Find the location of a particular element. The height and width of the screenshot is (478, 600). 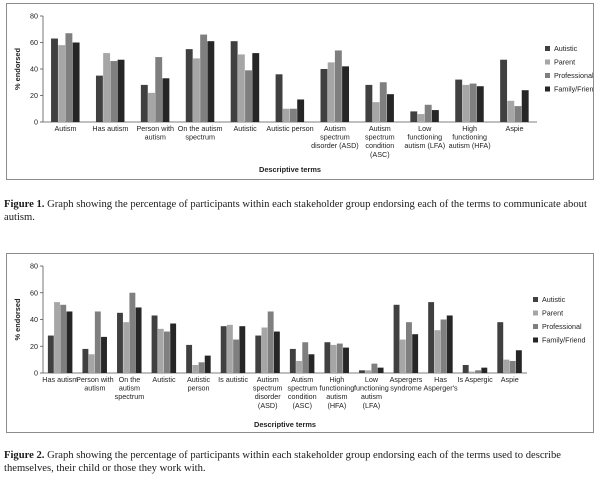

chart2-category-label: High is located at coordinates (336, 379).